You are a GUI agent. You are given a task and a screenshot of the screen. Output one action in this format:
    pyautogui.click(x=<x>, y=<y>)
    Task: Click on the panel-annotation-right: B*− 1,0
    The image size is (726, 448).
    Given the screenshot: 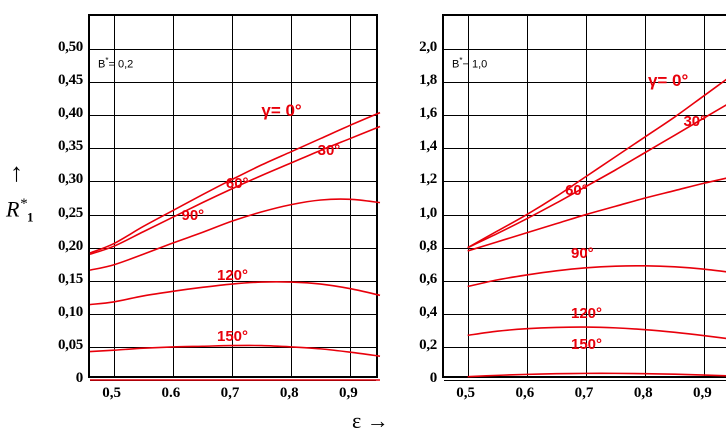 What is the action you would take?
    pyautogui.click(x=469, y=63)
    